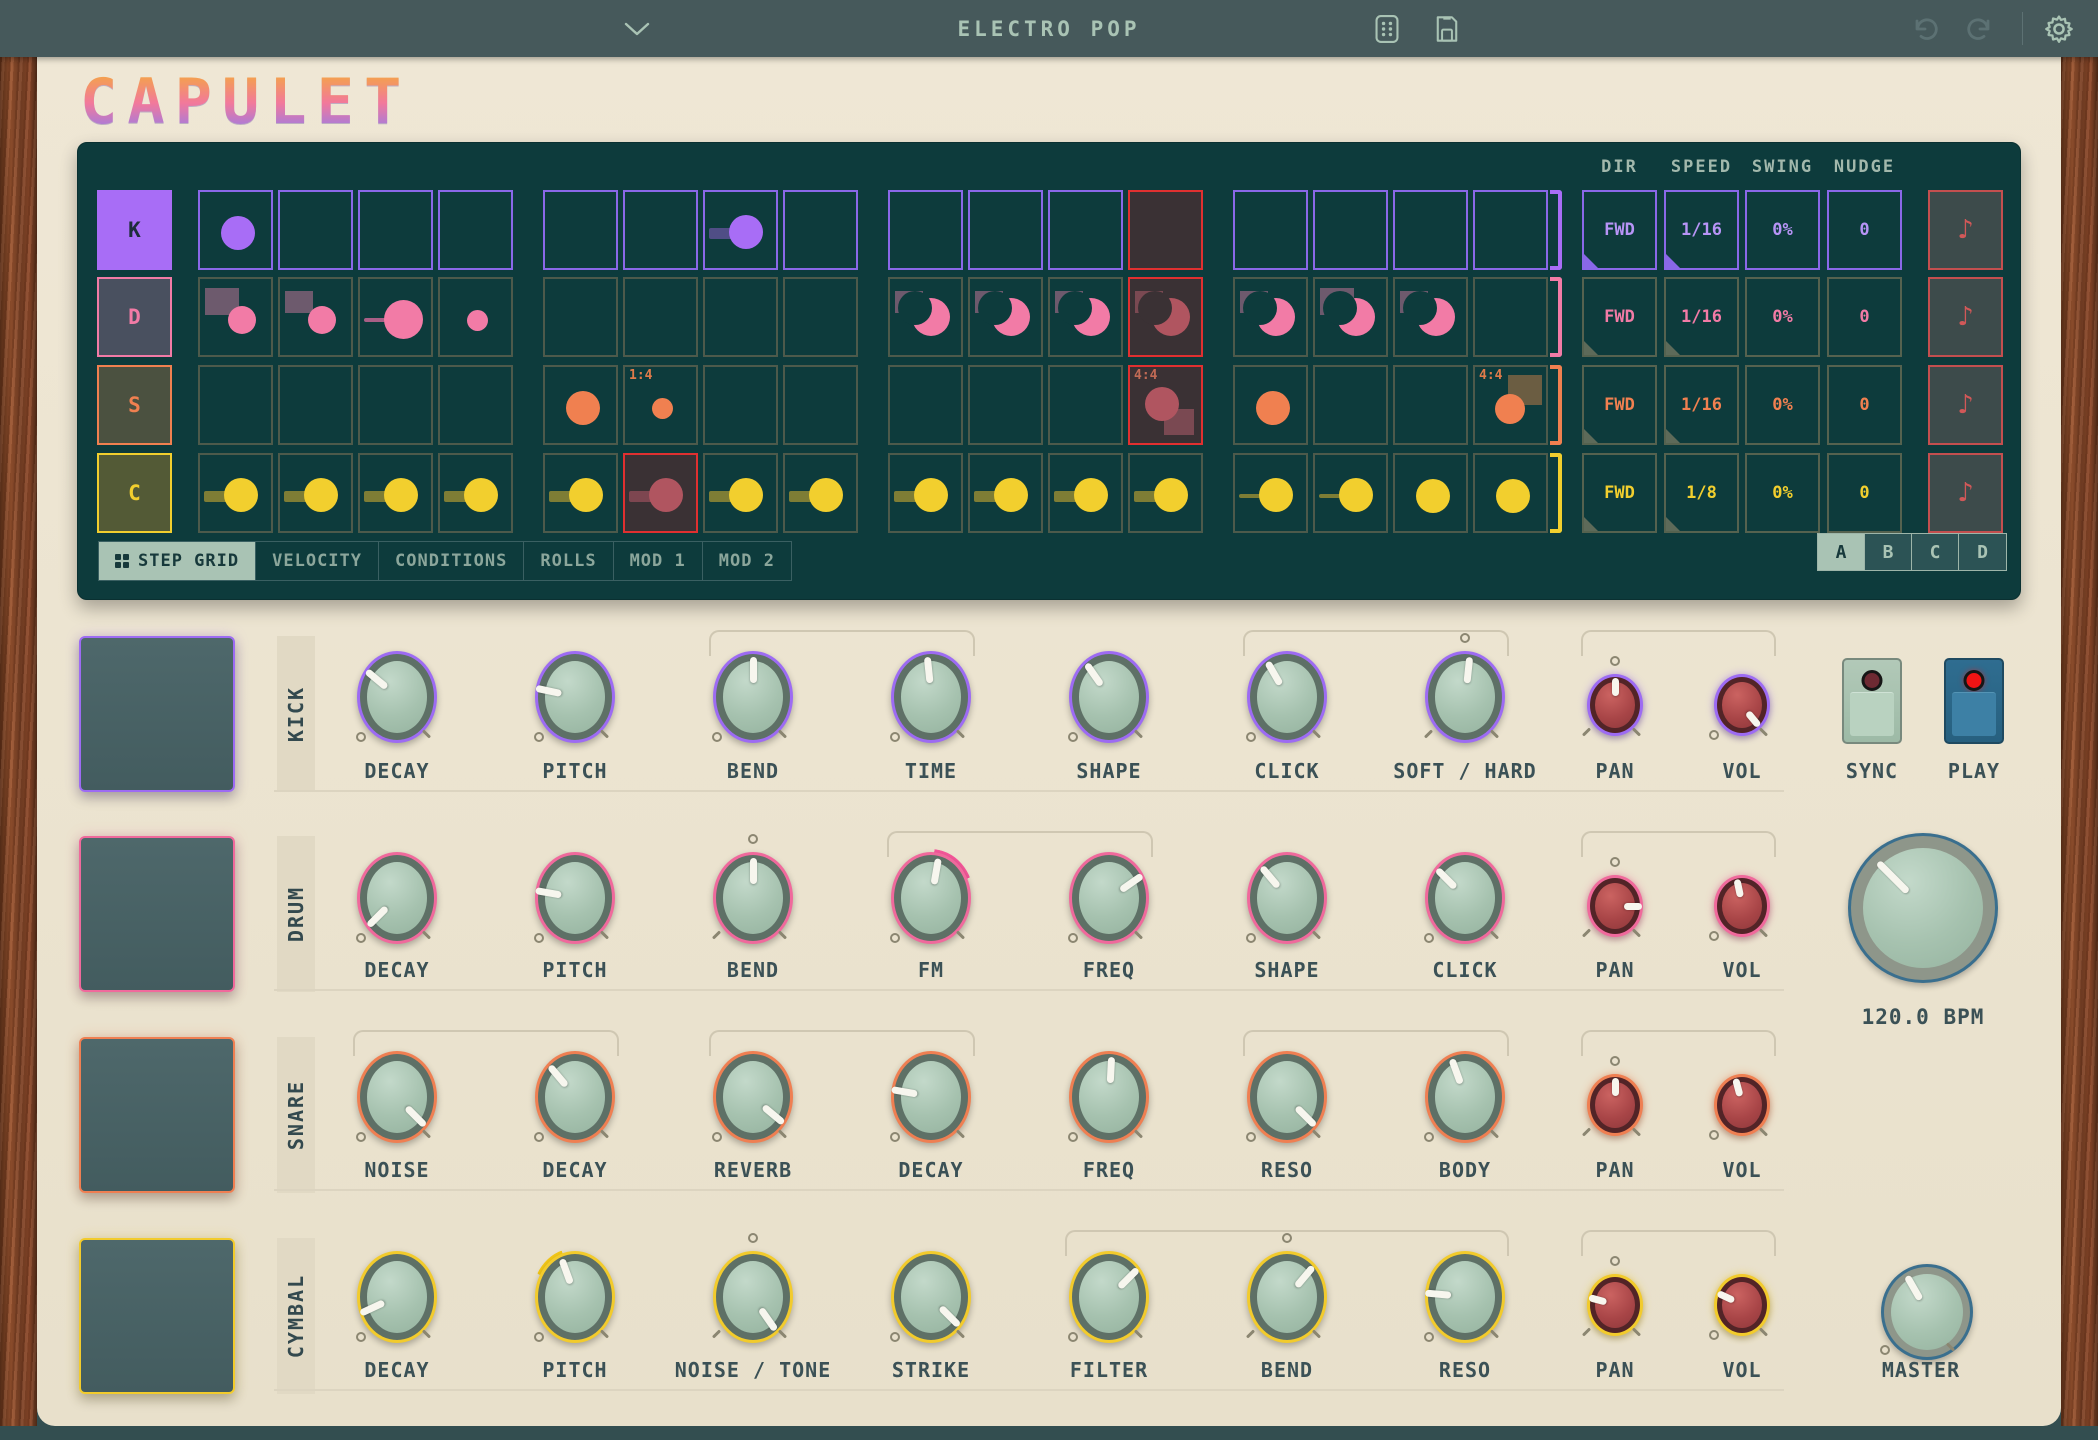 Image resolution: width=2098 pixels, height=1440 pixels. I want to click on tab-step-grid: STEP GRID, so click(178, 561).